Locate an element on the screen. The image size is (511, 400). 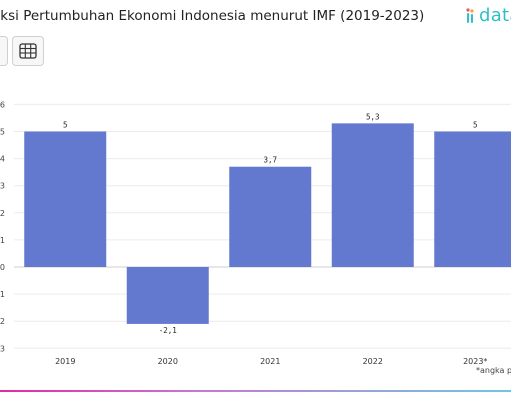
table-view-button is located at coordinates (28, 51).